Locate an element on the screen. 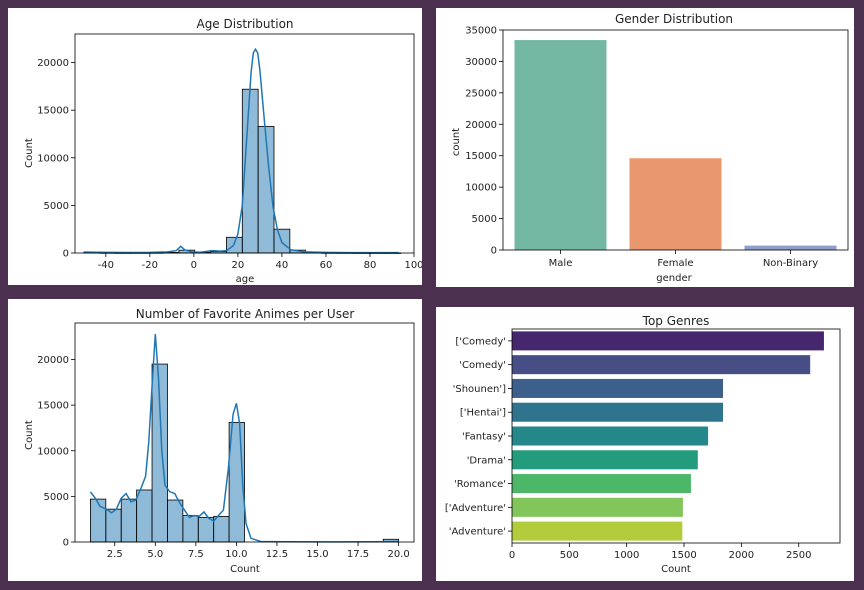 The height and width of the screenshot is (590, 864). y-tick-label: 'Adventure' is located at coordinates (477, 532).